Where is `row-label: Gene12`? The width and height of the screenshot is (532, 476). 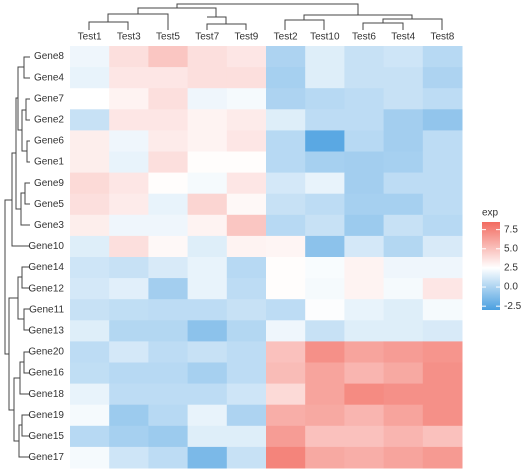
row-label: Gene12 is located at coordinates (46, 288).